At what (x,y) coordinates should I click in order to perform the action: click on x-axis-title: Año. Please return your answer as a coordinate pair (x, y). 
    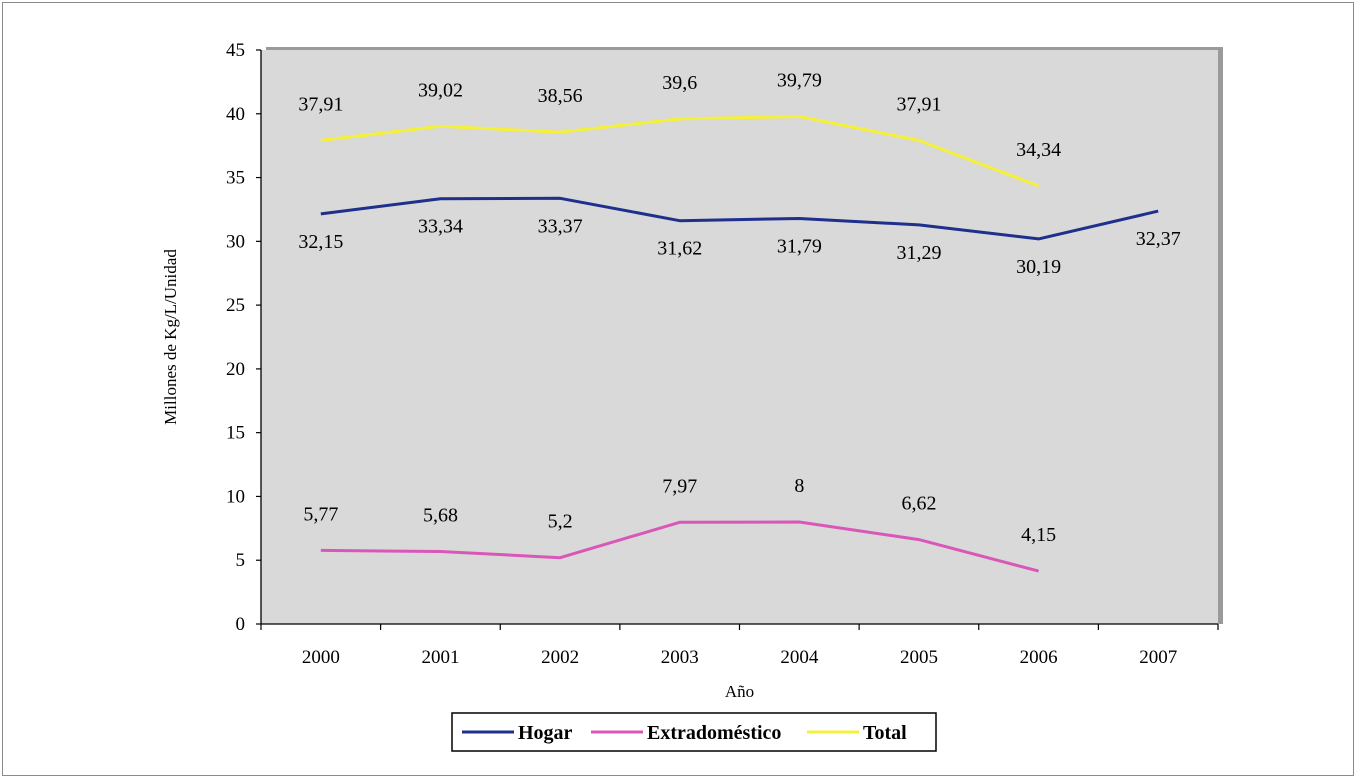
    Looking at the image, I should click on (739, 691).